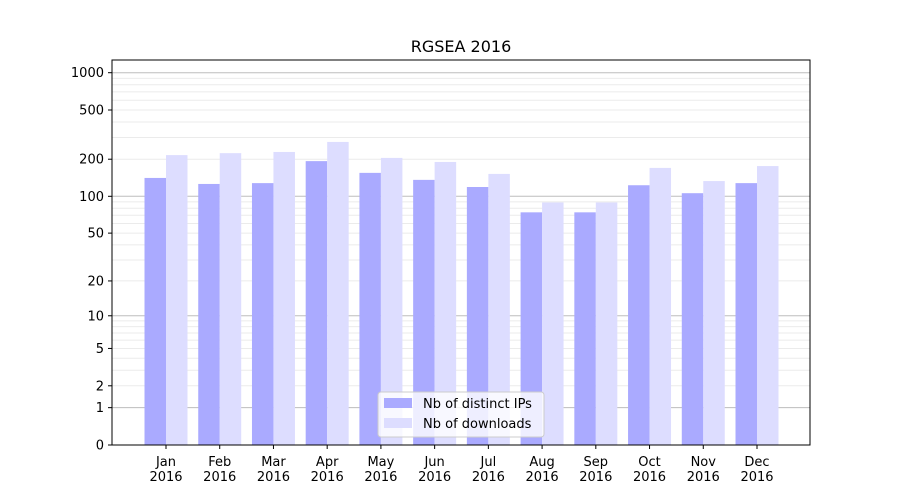 This screenshot has height=504, width=900. I want to click on x-tick-label: Feb 2016, so click(219, 470).